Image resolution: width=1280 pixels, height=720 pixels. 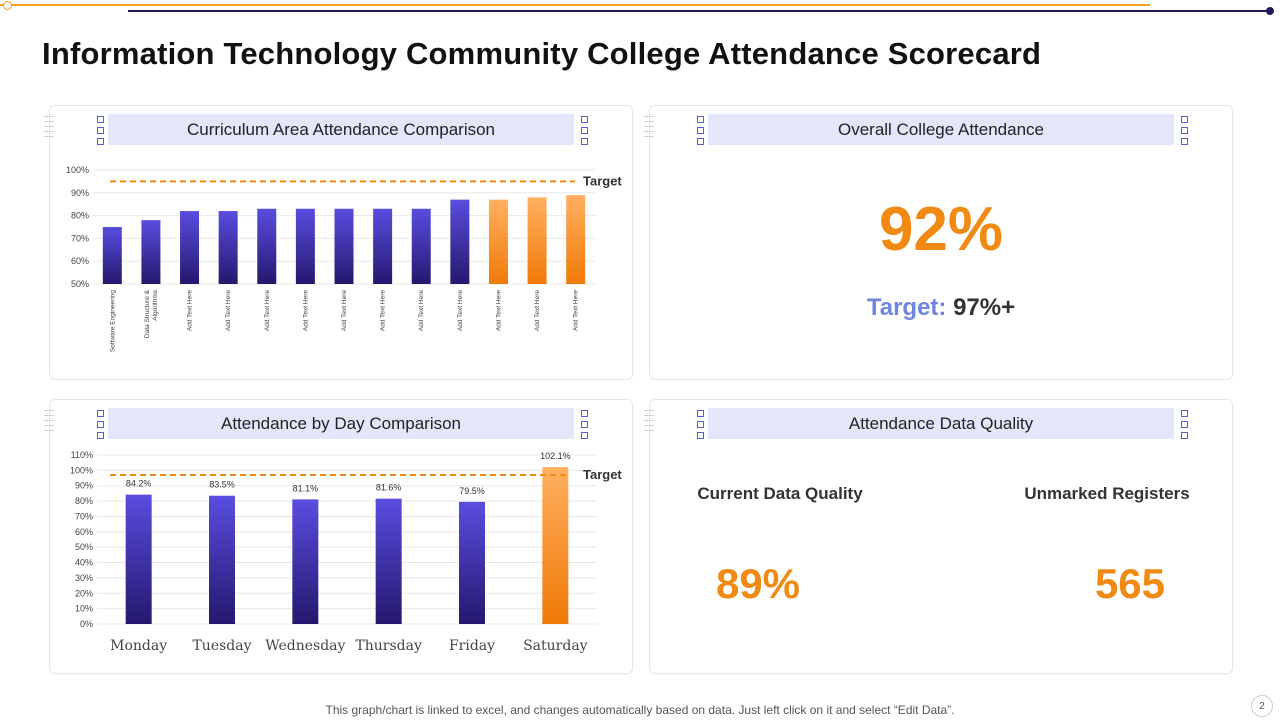 I want to click on y-tick-label: 40%, so click(x=84, y=563).